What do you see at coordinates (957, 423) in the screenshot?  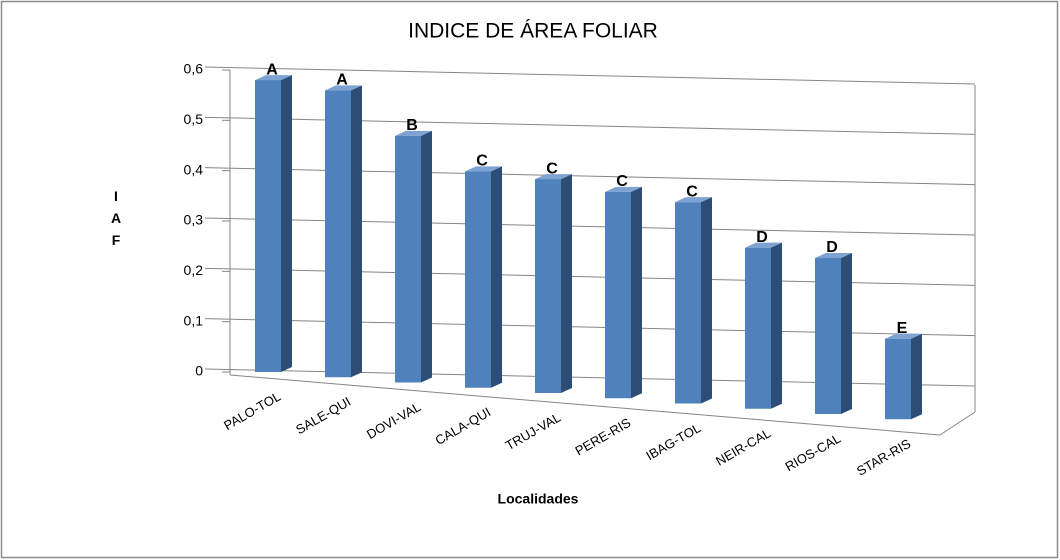 I see `floor-side` at bounding box center [957, 423].